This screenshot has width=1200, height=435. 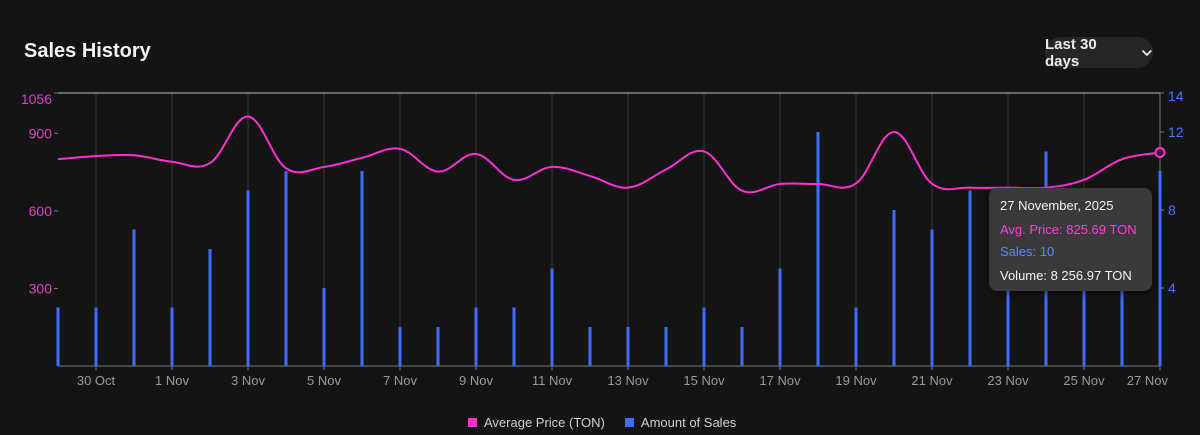 I want to click on legend-label-price: Average Price (TON), so click(x=544, y=422).